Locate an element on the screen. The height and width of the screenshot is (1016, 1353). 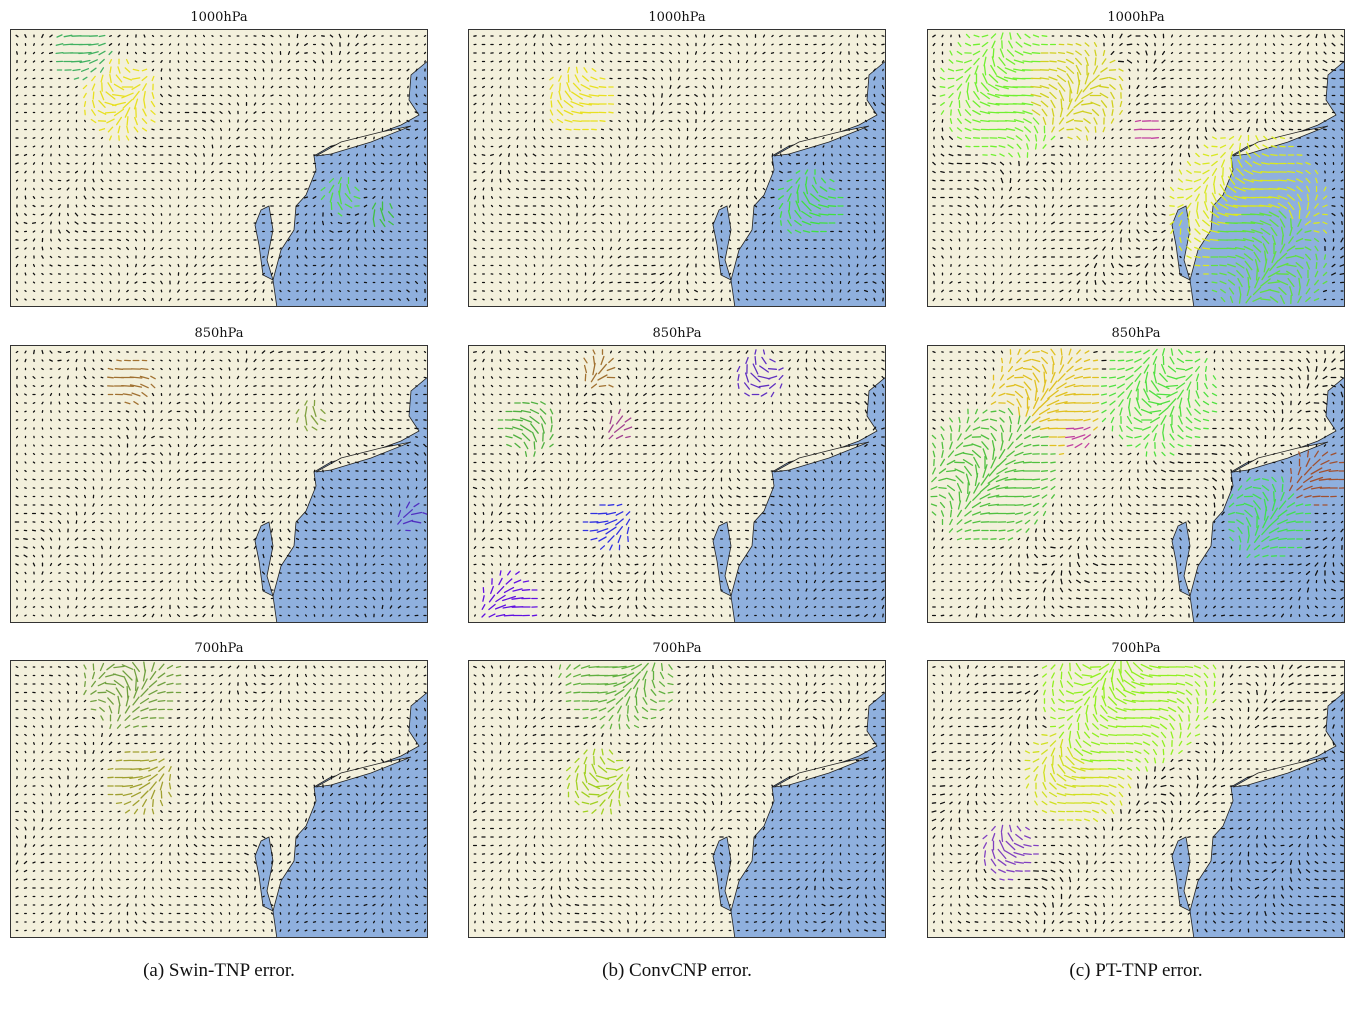
panel-title: 700hPa is located at coordinates (219, 648).